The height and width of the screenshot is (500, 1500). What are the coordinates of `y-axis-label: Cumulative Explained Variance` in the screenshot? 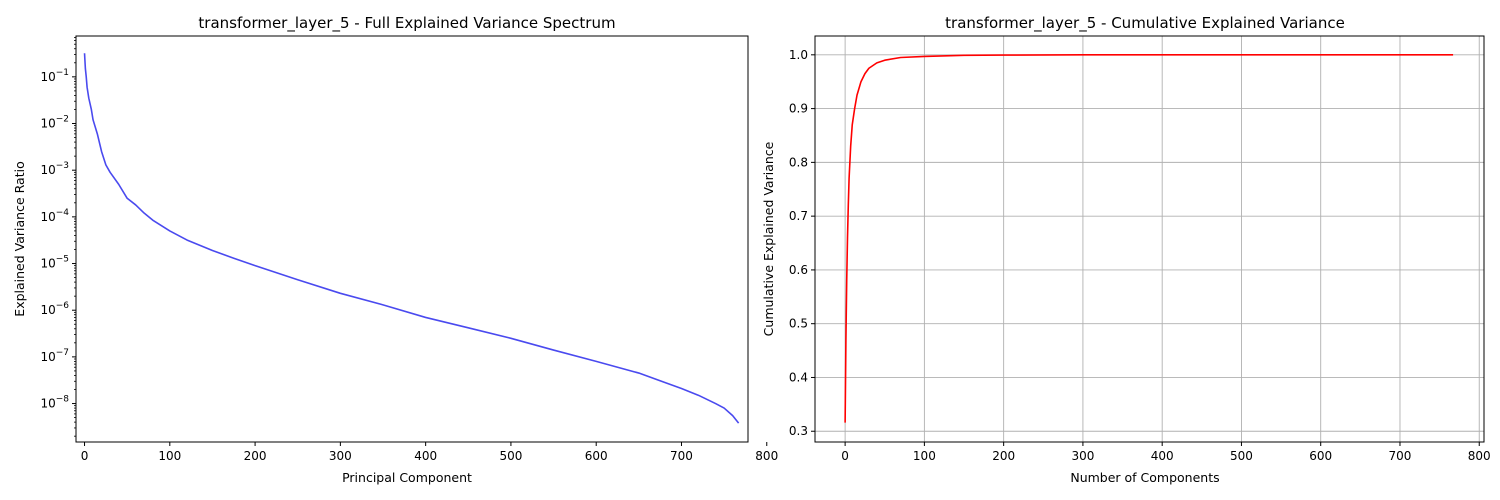 It's located at (768, 238).